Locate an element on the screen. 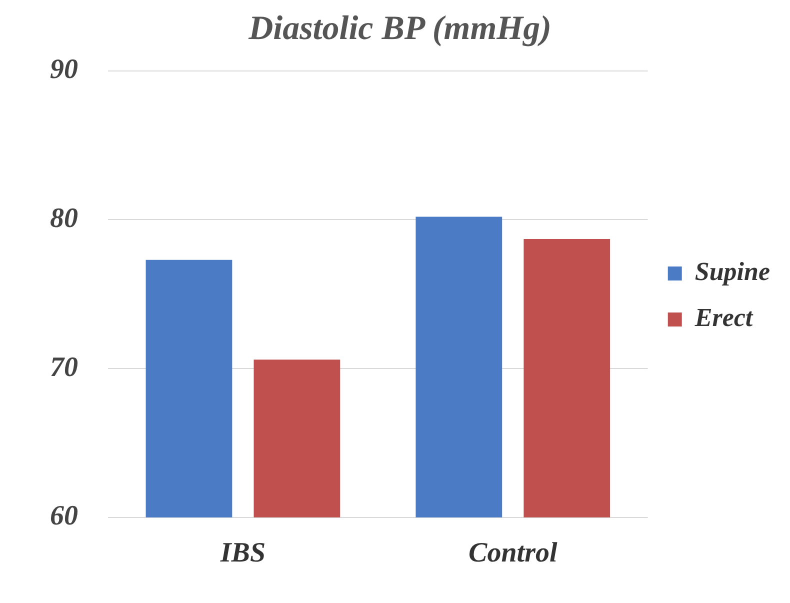 The width and height of the screenshot is (790, 603). x-tick-label: IBS is located at coordinates (242, 552).